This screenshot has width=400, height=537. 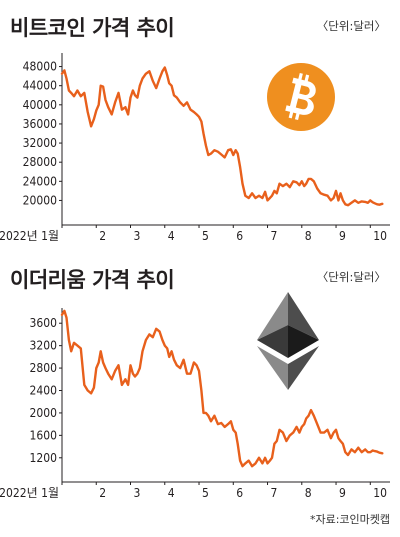 I want to click on y-tick-label: 3200, so click(x=44, y=346).